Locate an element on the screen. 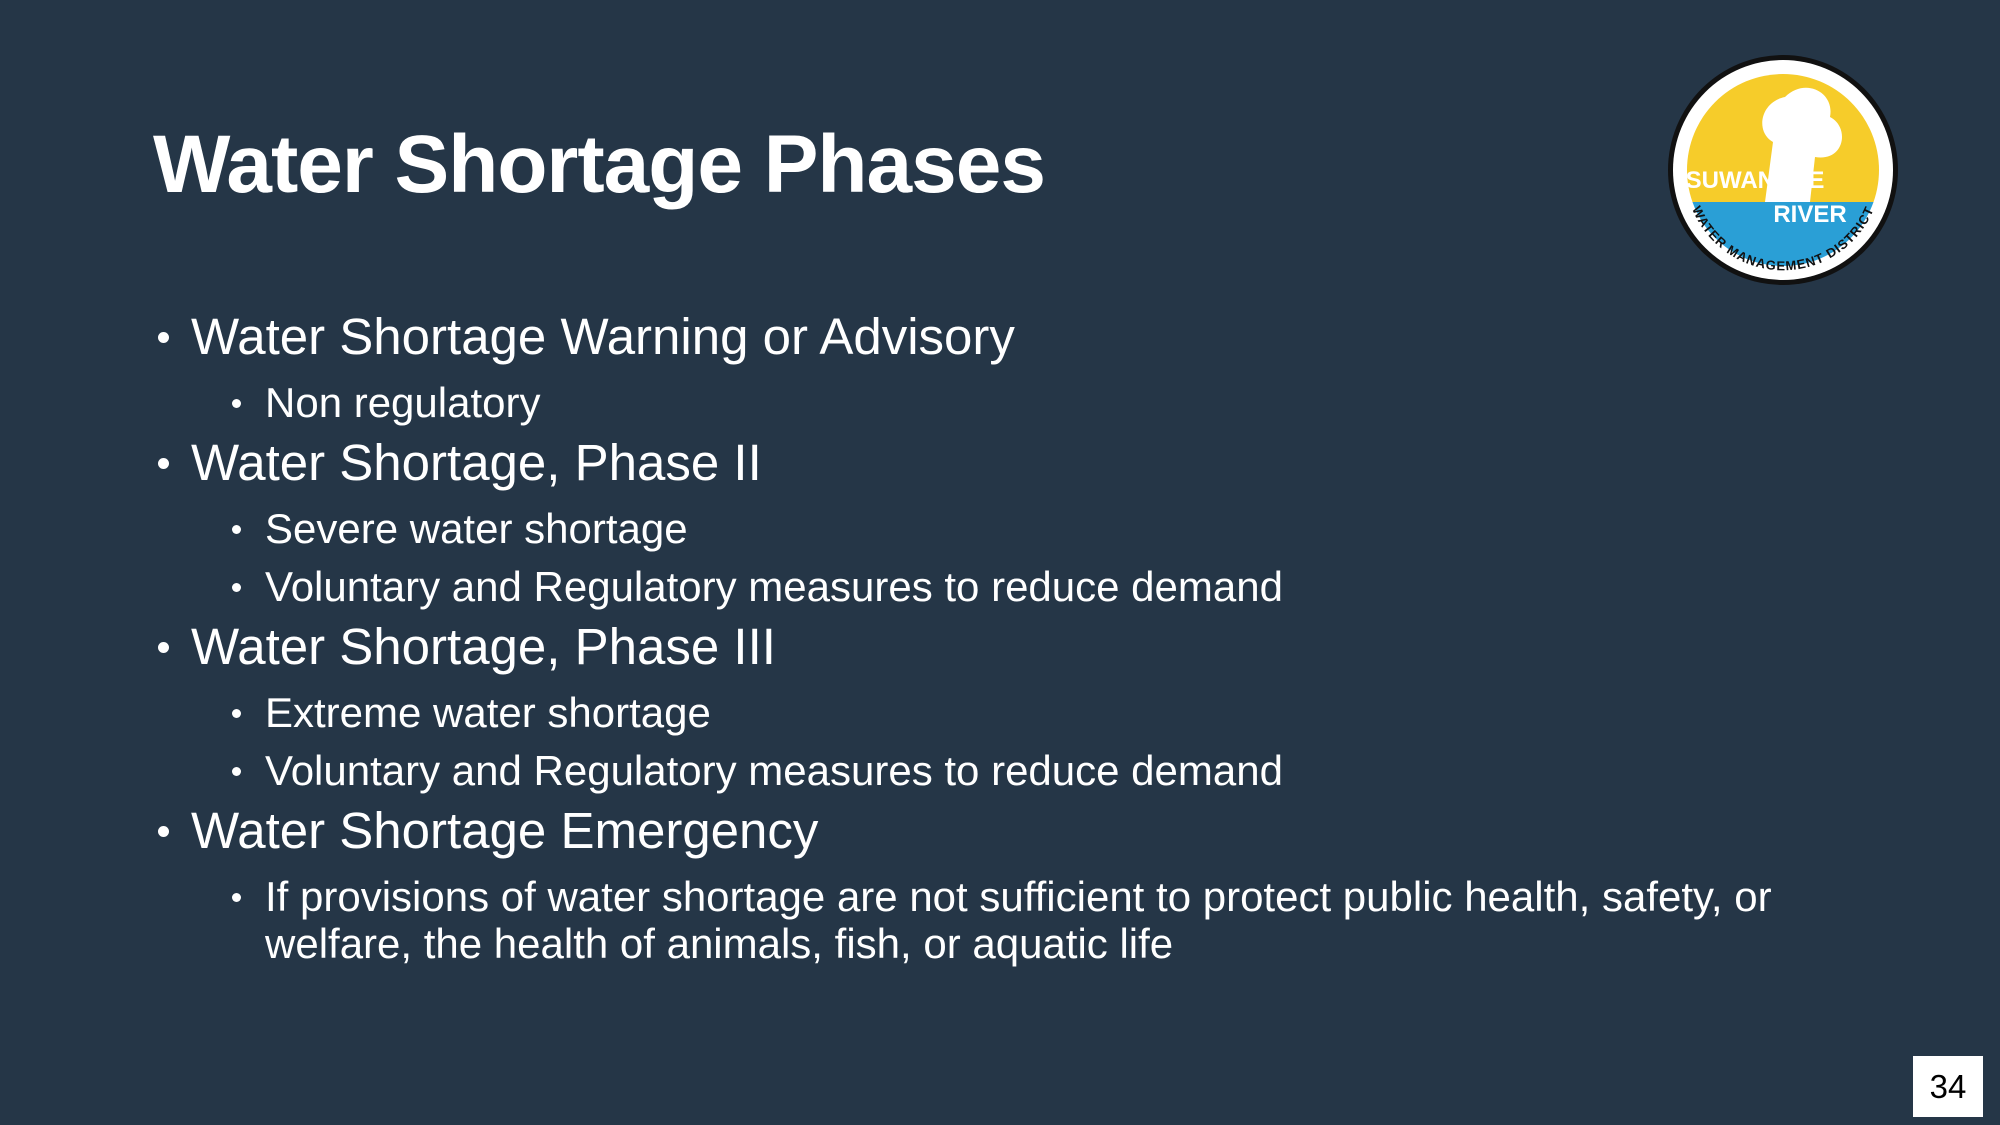 This screenshot has height=1125, width=2000. bullet: Water Shortage, Phase III is located at coordinates (1079, 647).